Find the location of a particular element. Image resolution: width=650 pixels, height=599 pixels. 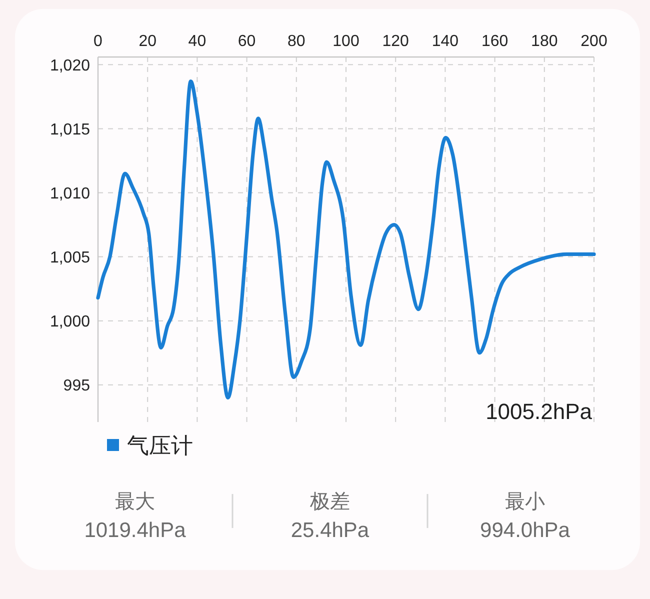

y-tick-label: 1,015 is located at coordinates (70, 129).